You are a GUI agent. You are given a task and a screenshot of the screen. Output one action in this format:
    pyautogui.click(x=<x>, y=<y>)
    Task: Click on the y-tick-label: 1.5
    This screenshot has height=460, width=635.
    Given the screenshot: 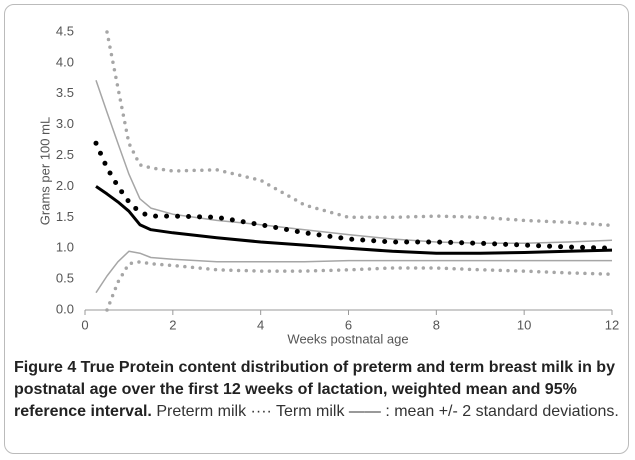 What is the action you would take?
    pyautogui.click(x=65, y=216)
    